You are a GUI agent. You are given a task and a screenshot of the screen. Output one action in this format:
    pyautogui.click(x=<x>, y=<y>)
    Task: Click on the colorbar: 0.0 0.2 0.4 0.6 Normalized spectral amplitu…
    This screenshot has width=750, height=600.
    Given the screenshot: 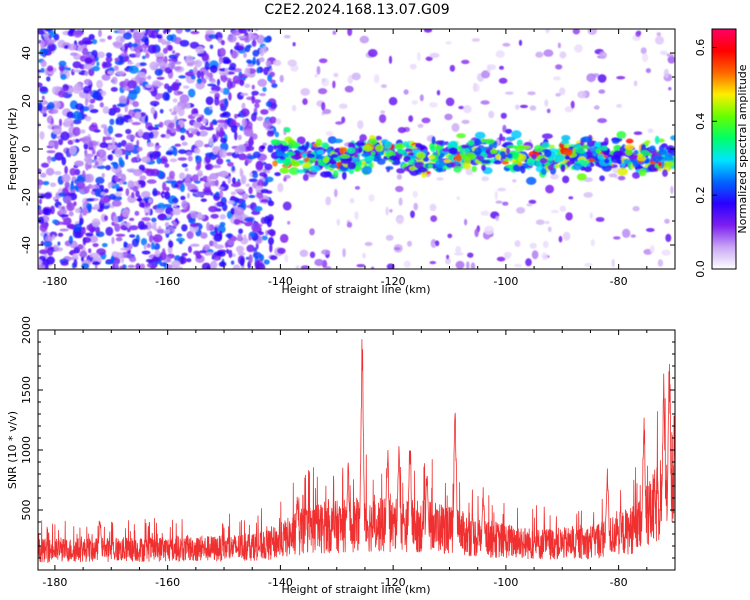 What is the action you would take?
    pyautogui.click(x=721, y=153)
    